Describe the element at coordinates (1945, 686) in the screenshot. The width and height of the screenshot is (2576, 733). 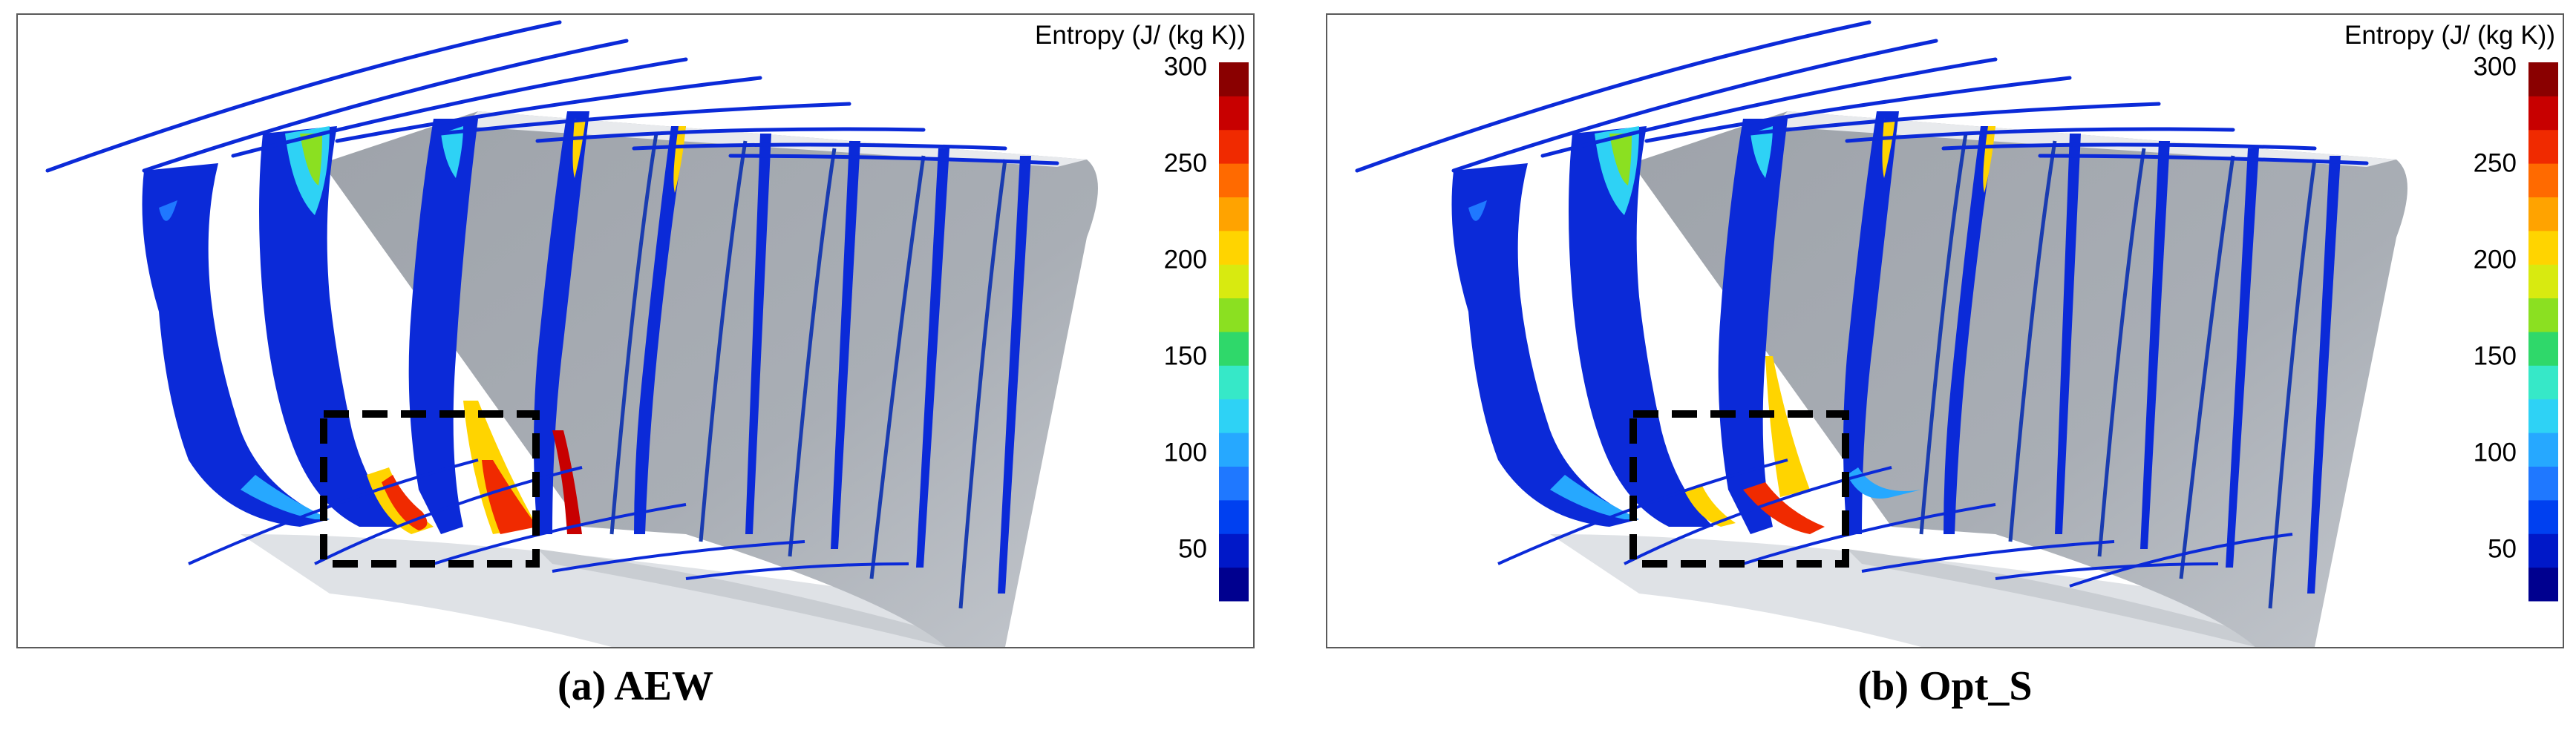
I see `panel-caption-b: (b) Opt_S` at that location.